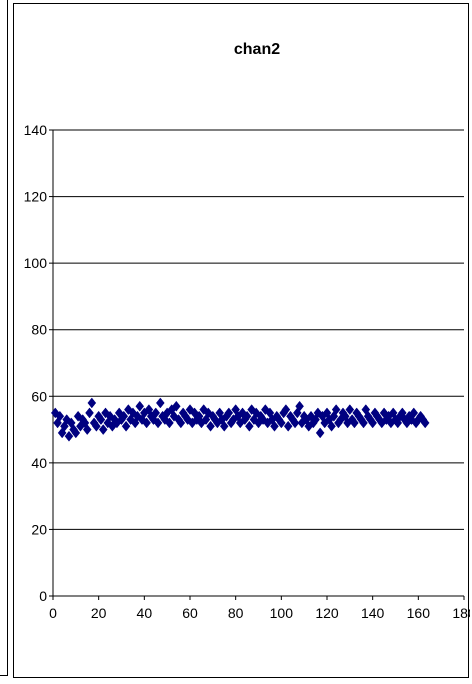  I want to click on x-tick-label: 140, so click(373, 613).